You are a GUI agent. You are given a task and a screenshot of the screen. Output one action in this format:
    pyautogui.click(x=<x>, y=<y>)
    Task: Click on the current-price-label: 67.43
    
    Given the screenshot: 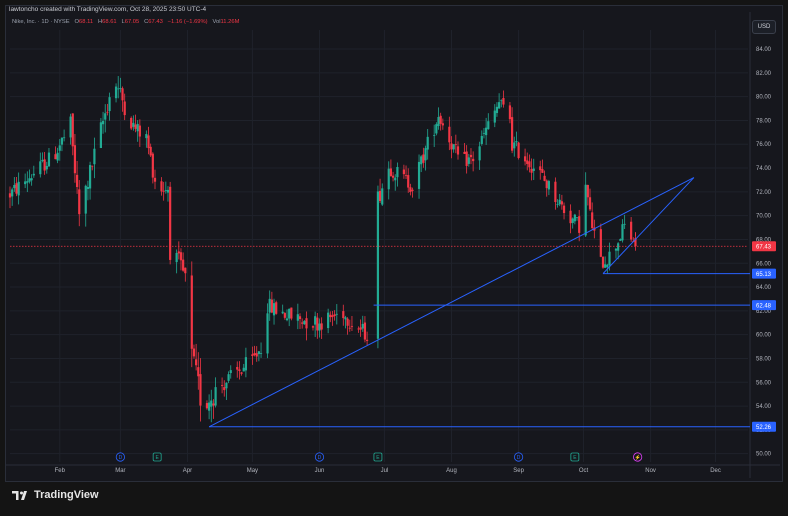 What is the action you would take?
    pyautogui.click(x=764, y=248)
    